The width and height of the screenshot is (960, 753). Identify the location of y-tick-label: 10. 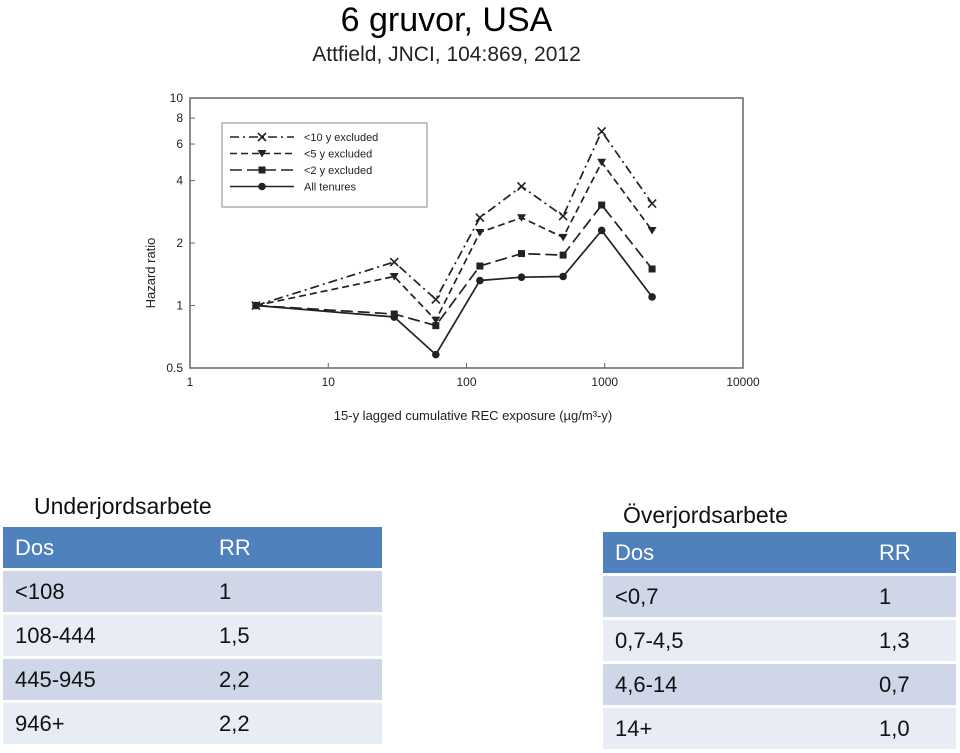
(177, 98).